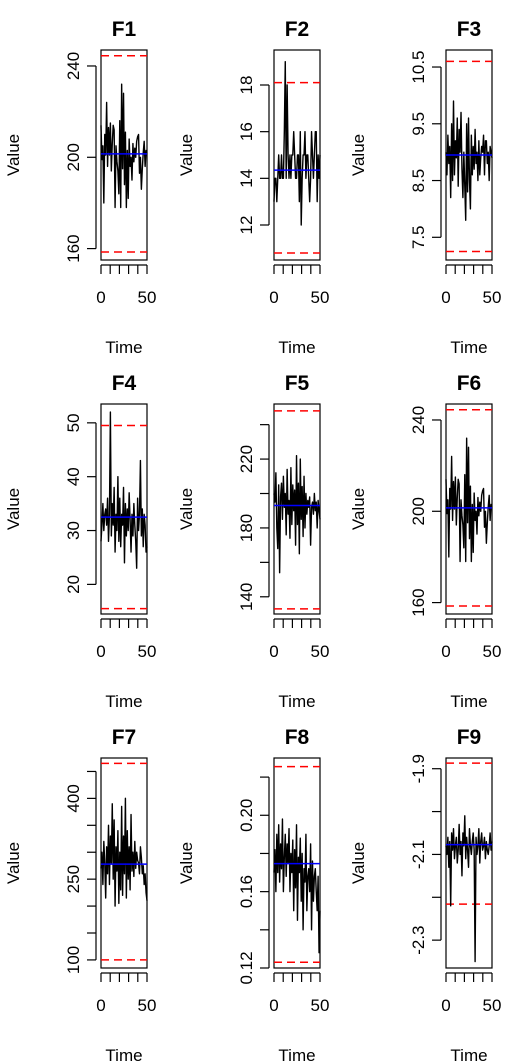 This screenshot has height=1062, width=518. Describe the element at coordinates (73, 476) in the screenshot. I see `y-tick-label: 40` at that location.